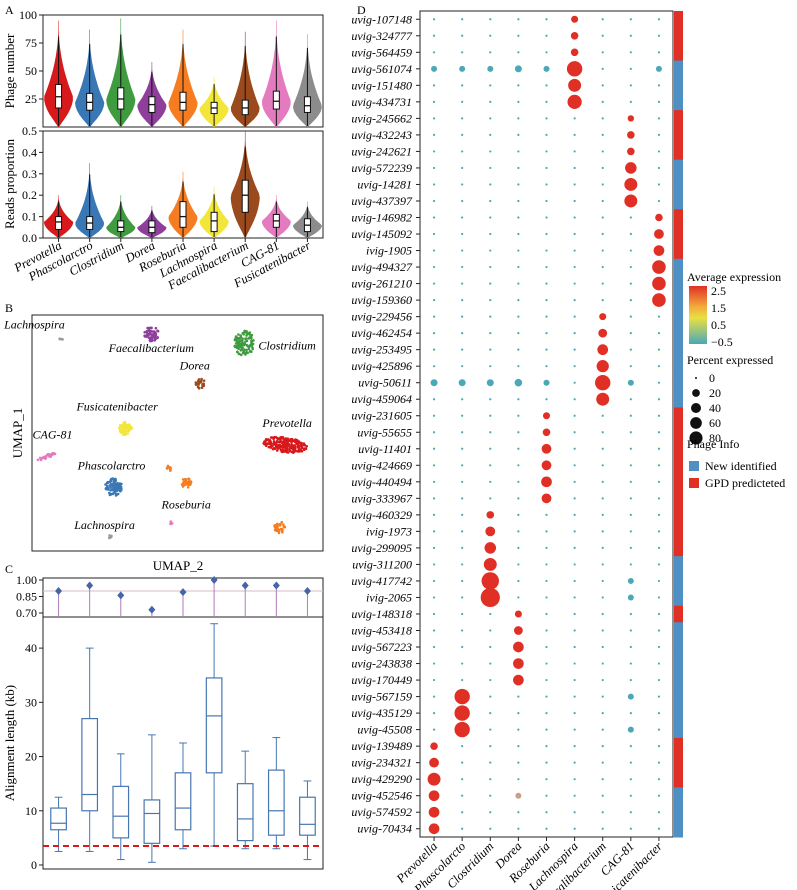  Describe the element at coordinates (187, 483) in the screenshot. I see `umap-point-Roseburia` at that location.